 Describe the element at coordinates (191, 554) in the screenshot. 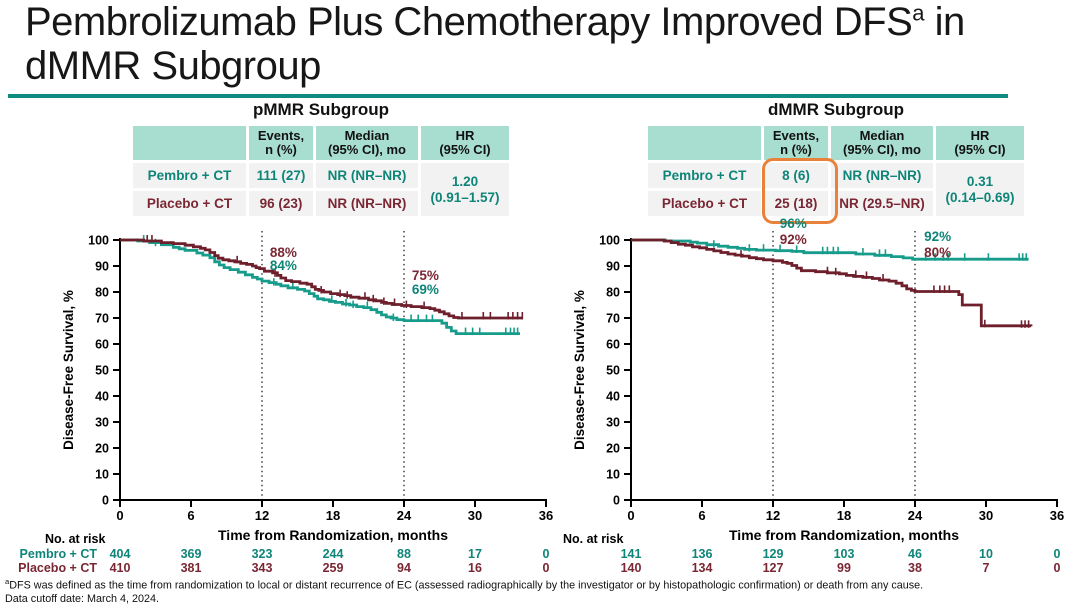

I see `svg-text: 369` at that location.